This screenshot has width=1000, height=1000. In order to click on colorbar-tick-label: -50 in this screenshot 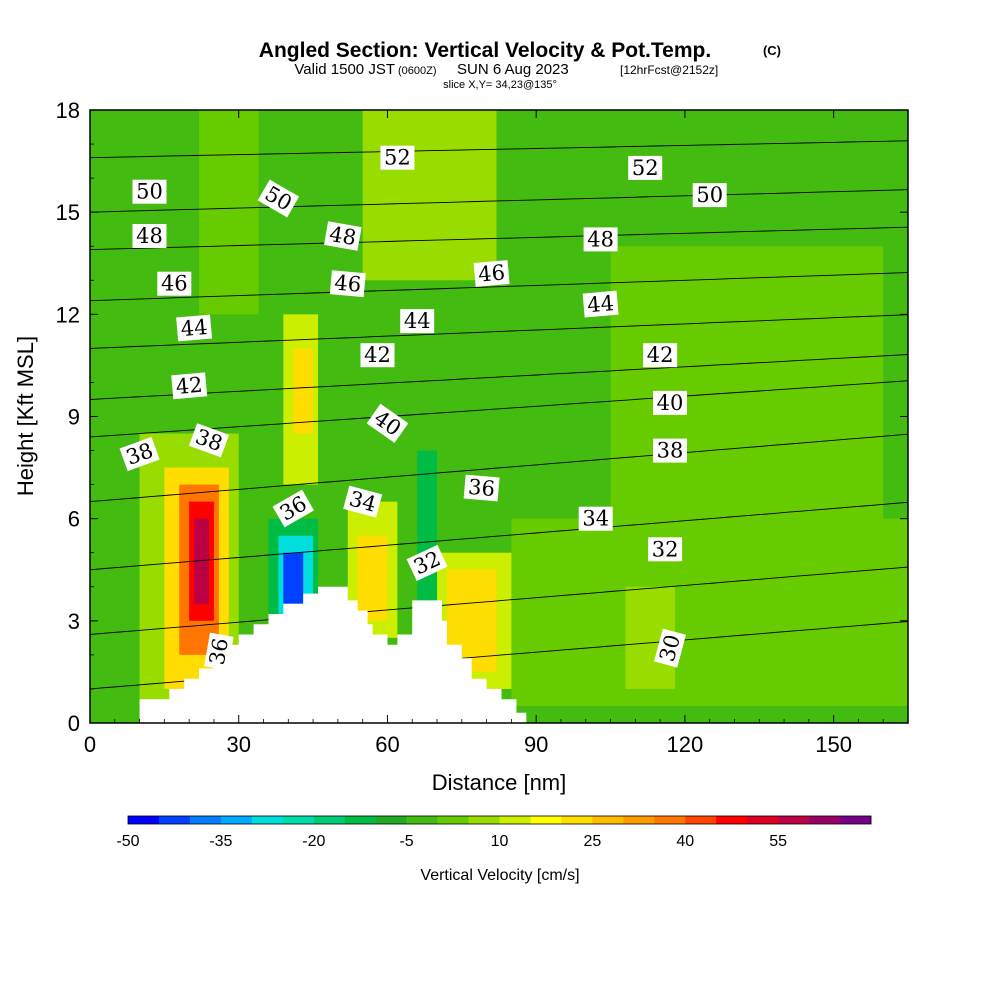, I will do `click(127, 841)`.